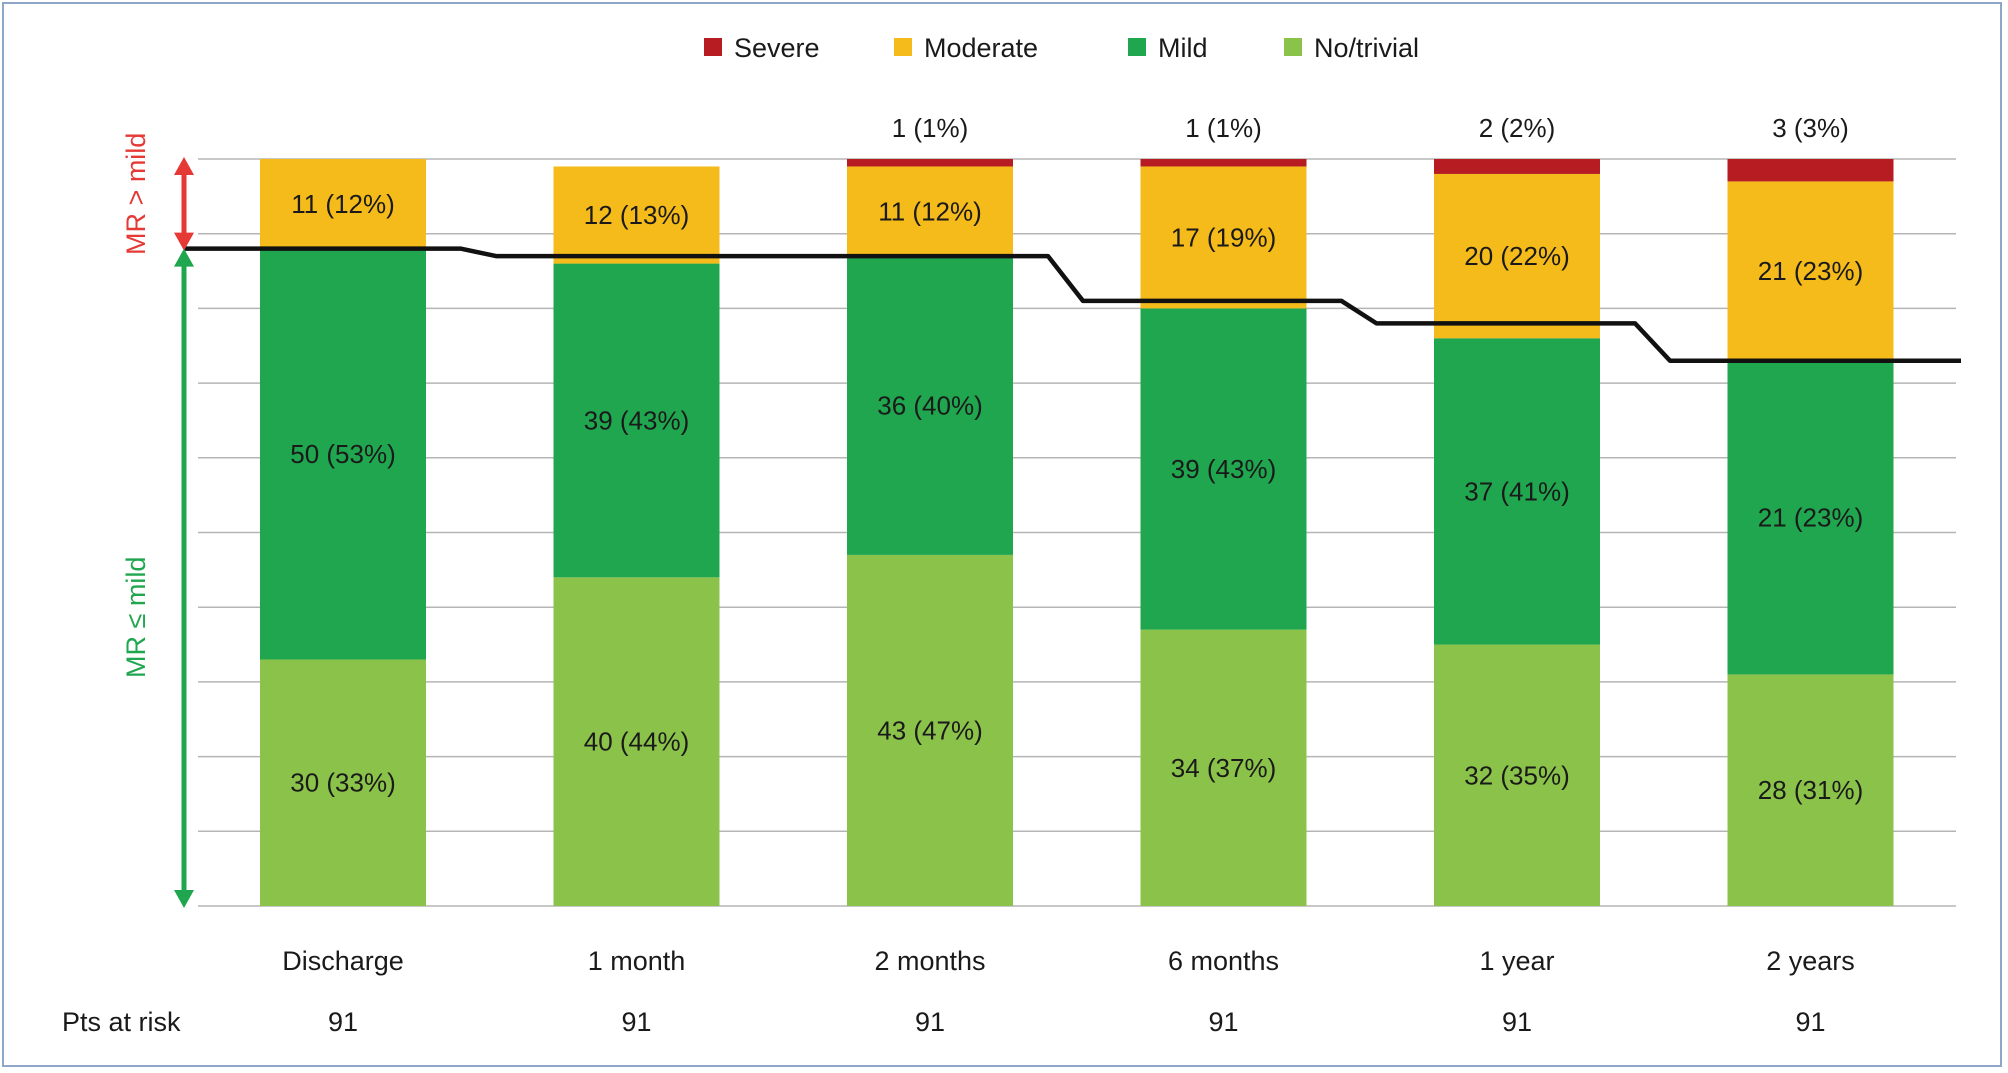 The height and width of the screenshot is (1073, 2008). I want to click on threshold-line, so click(1072, 304).